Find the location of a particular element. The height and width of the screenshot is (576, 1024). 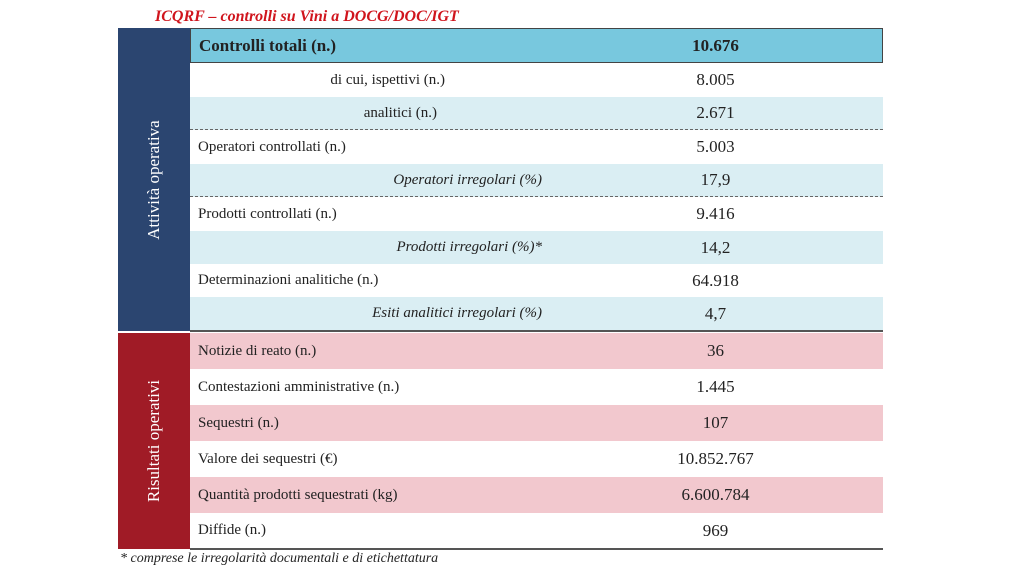

cell: Quantità prodotti sequestrati (kg) is located at coordinates (298, 494).